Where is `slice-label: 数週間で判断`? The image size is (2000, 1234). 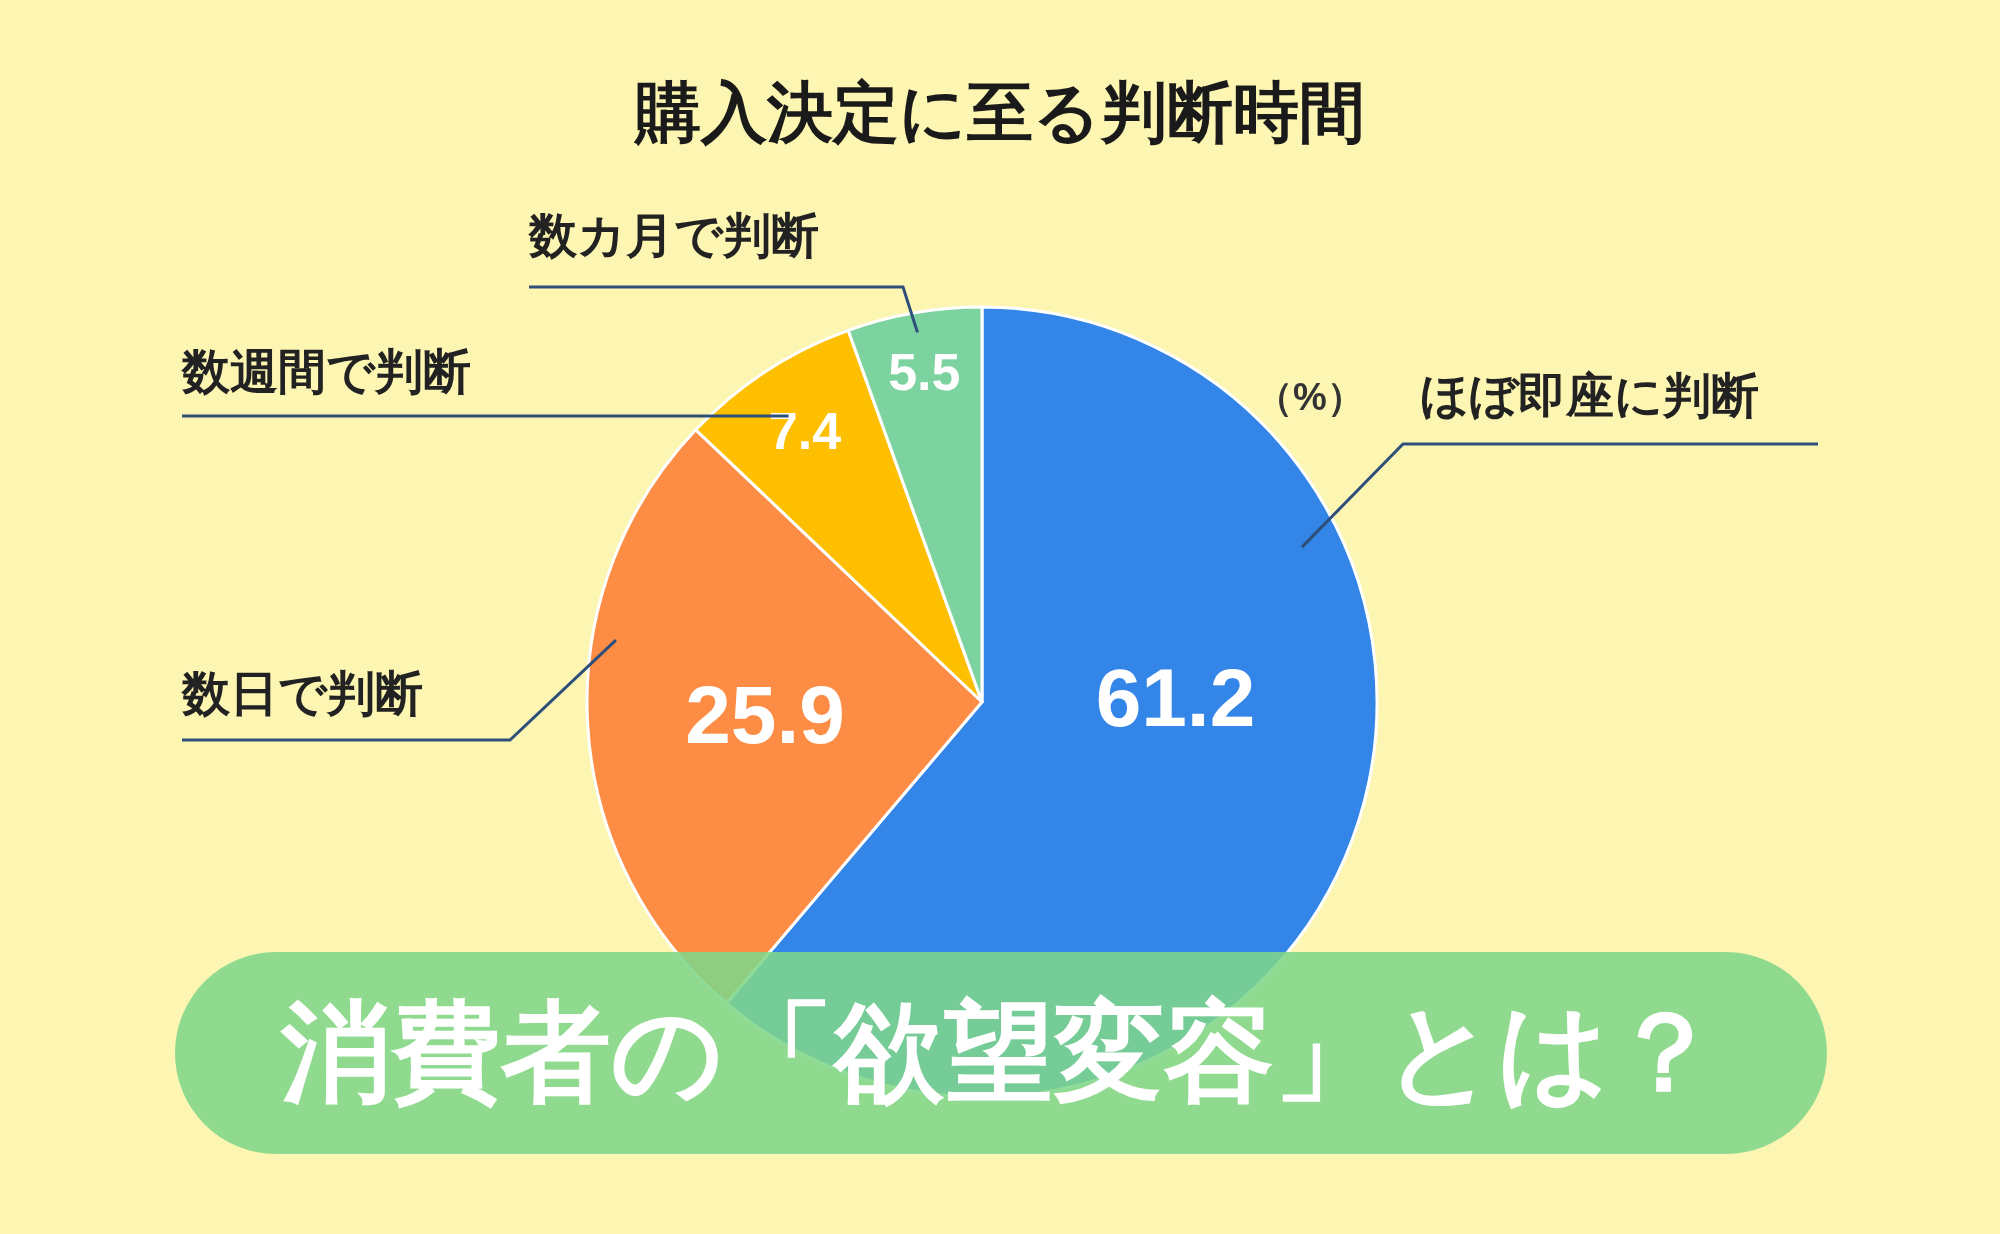
slice-label: 数週間で判断 is located at coordinates (326, 371).